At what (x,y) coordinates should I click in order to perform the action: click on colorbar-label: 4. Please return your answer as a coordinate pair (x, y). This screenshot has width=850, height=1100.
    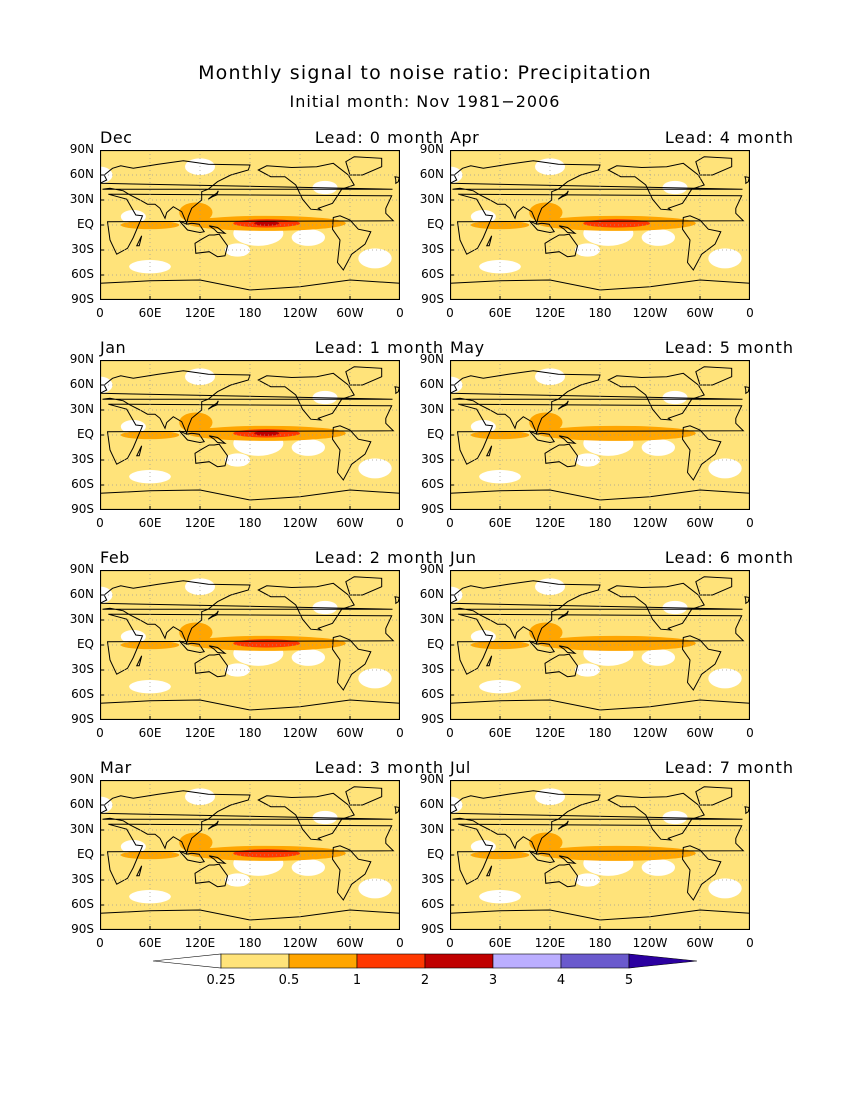
    Looking at the image, I should click on (561, 980).